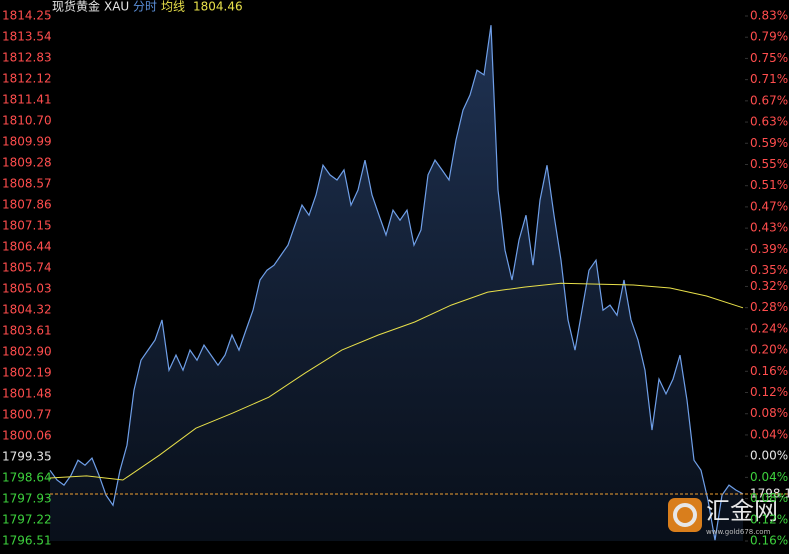 The width and height of the screenshot is (789, 554). Describe the element at coordinates (27, 541) in the screenshot. I see `y-tick-label: 1796.51` at that location.